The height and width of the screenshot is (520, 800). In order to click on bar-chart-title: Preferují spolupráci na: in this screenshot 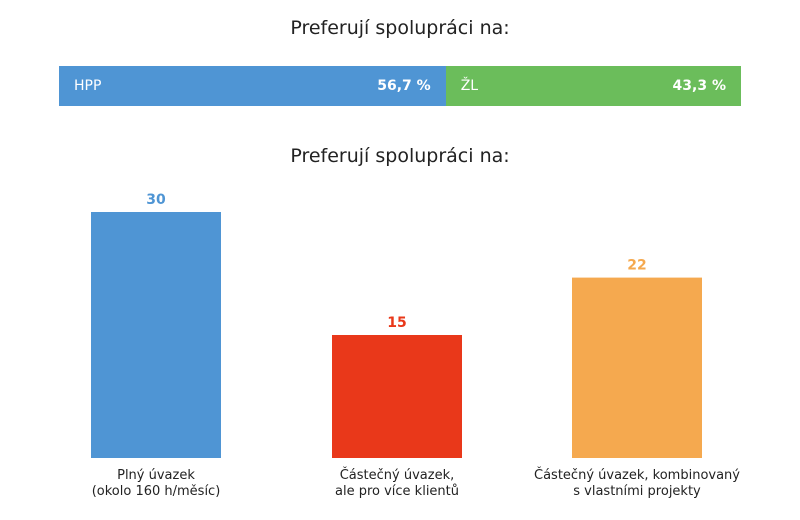, I will do `click(400, 156)`.